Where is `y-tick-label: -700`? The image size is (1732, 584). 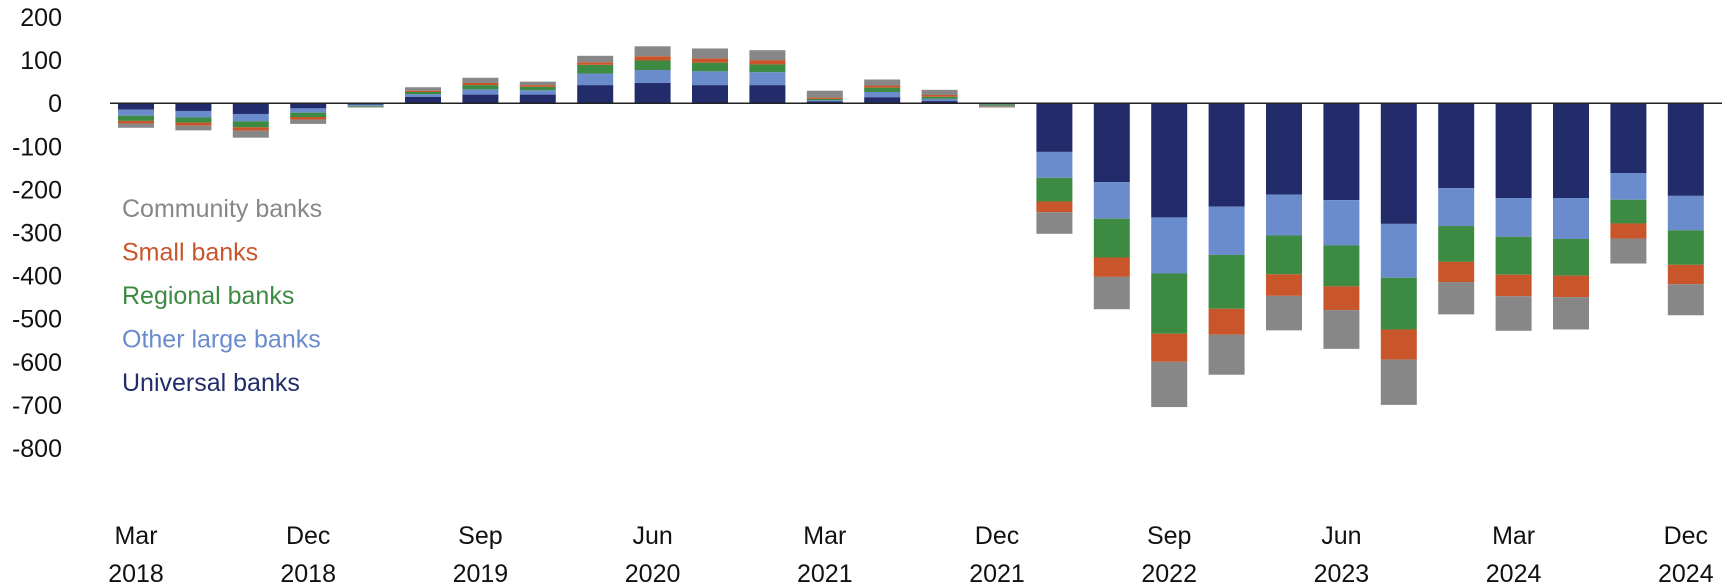
y-tick-label: -700 is located at coordinates (37, 406).